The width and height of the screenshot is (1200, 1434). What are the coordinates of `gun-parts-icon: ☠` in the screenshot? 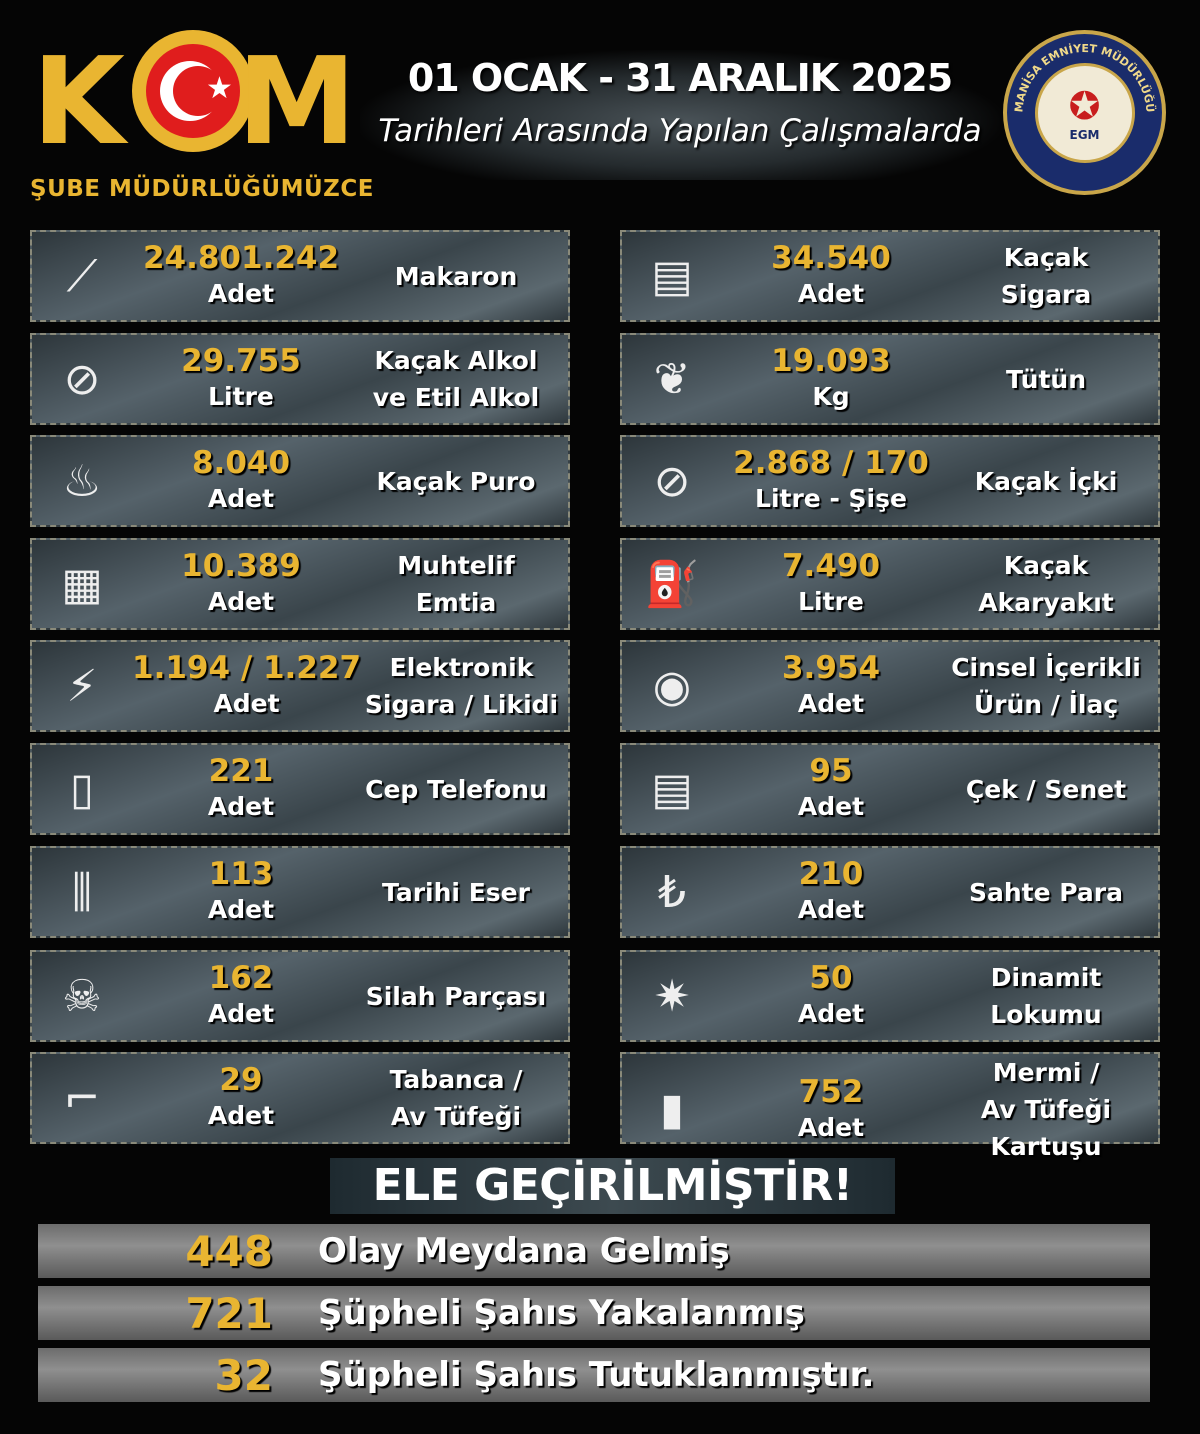 It's located at (82, 996).